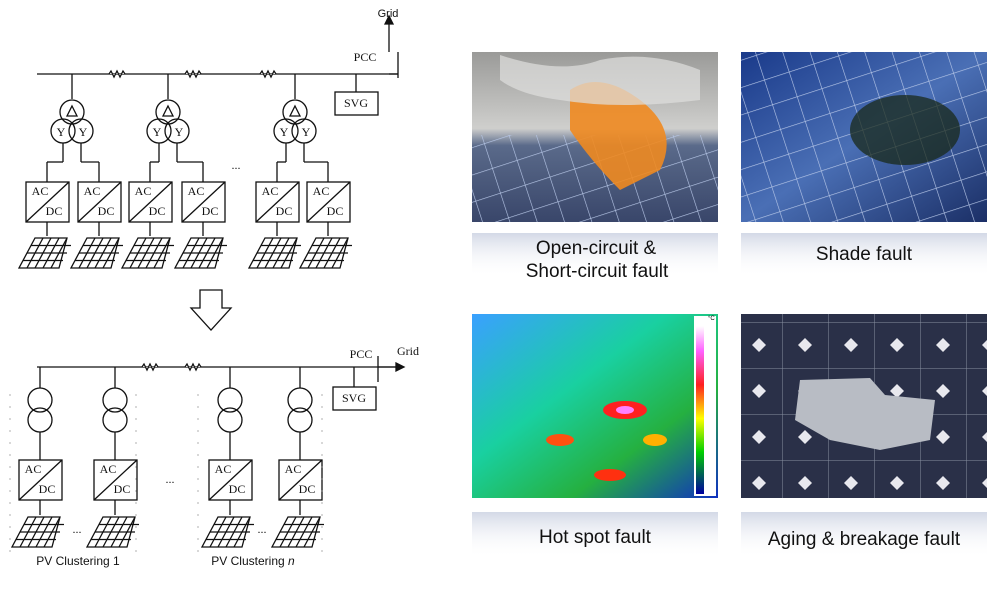  What do you see at coordinates (408, 351) in the screenshot?
I see `grid-label: Grid` at bounding box center [408, 351].